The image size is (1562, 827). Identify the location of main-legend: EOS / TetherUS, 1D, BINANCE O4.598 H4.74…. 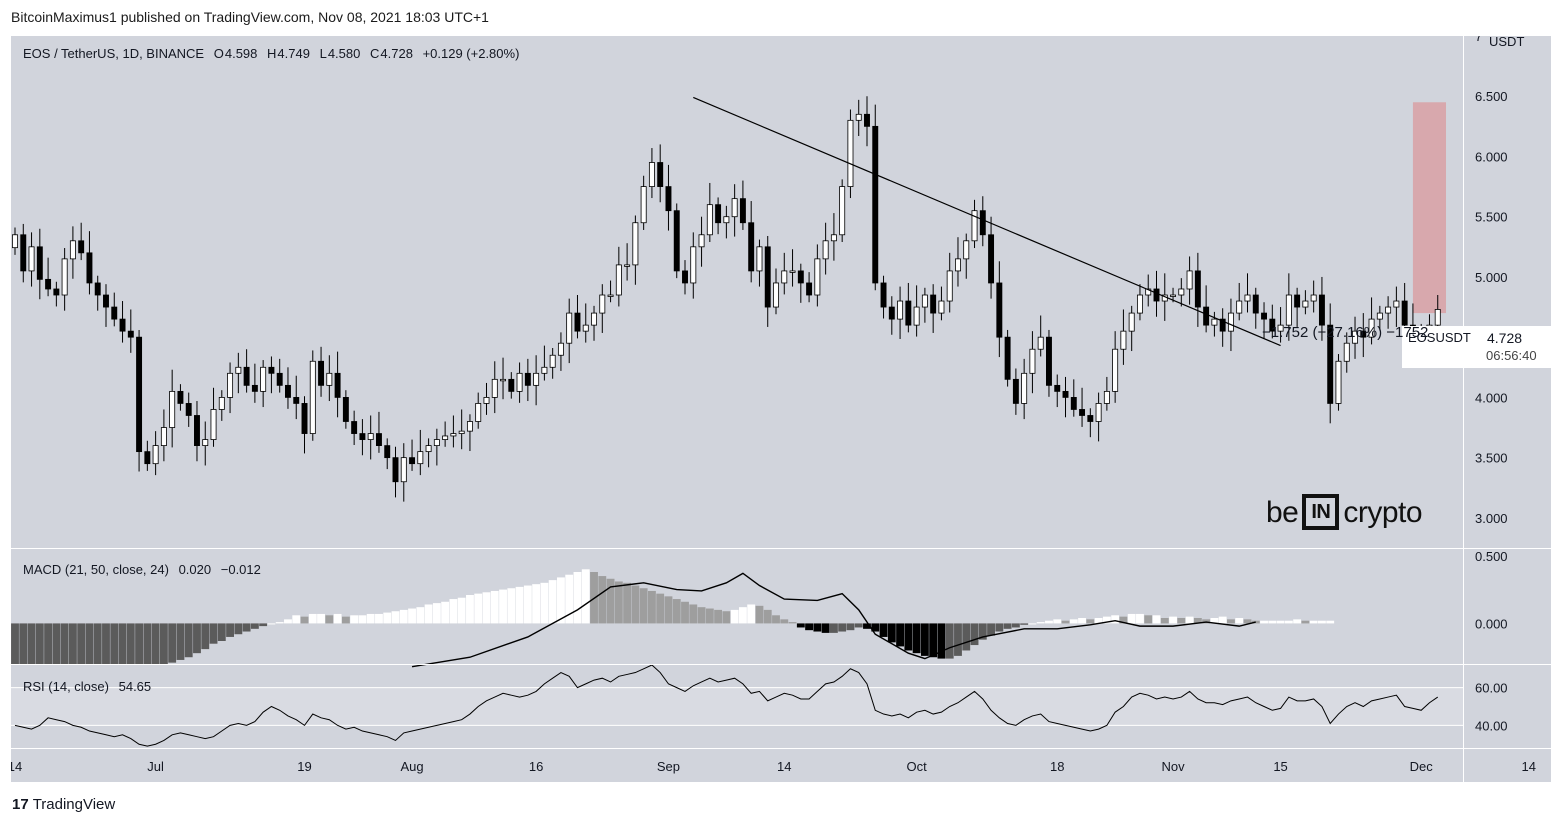
(271, 53).